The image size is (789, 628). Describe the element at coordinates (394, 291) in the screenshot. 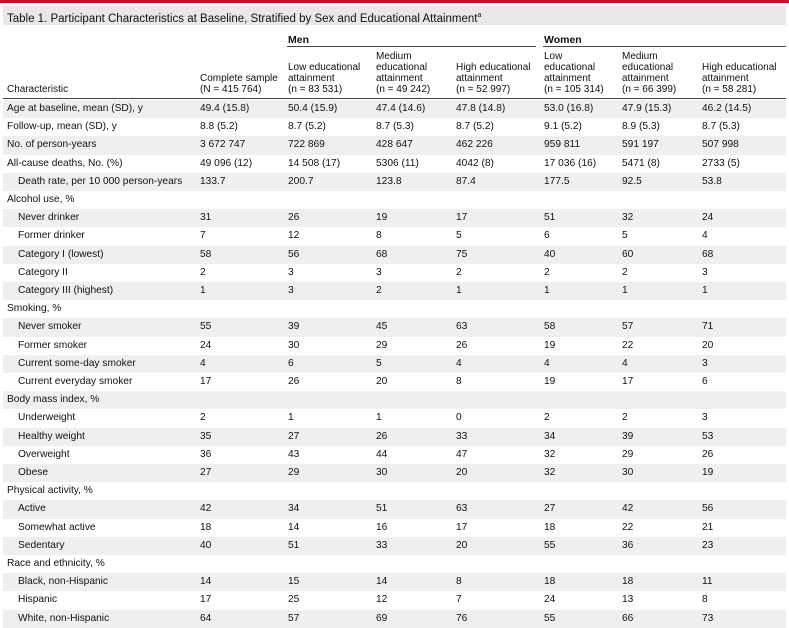

I see `table-row: Category III (highest) 1 3 2 1 1 1 1` at that location.